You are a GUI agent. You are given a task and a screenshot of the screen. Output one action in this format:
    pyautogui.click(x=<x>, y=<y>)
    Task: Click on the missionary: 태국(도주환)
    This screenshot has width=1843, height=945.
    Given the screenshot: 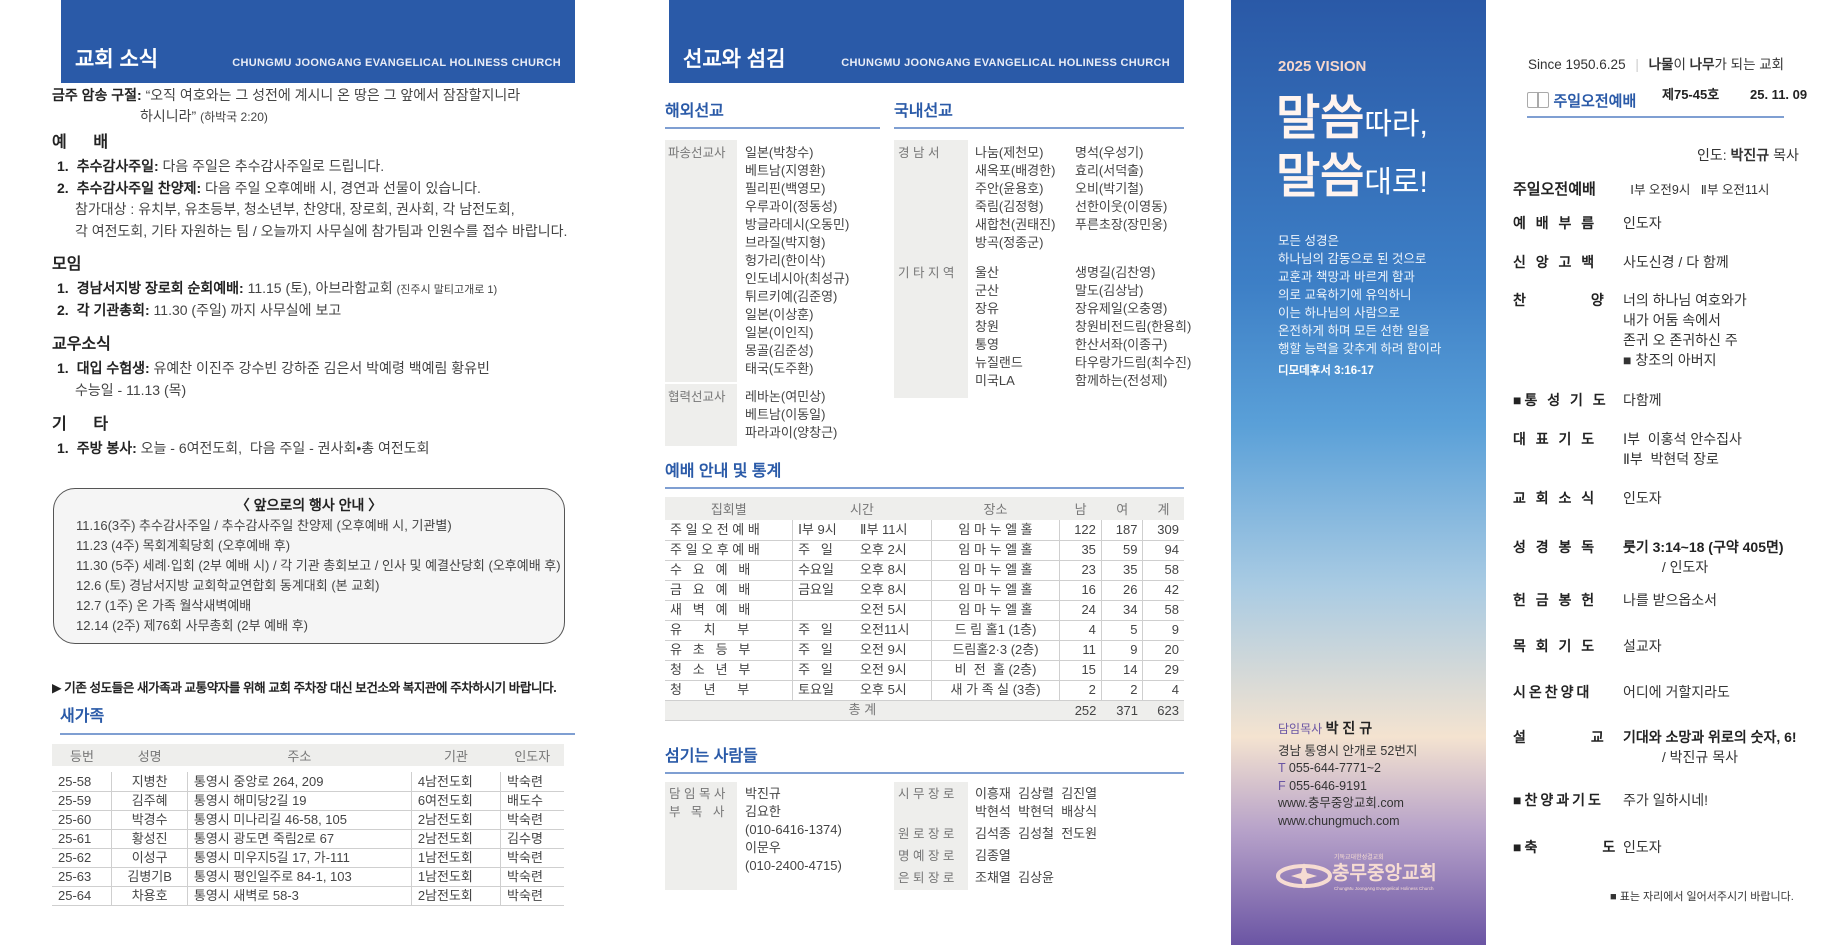 What is the action you would take?
    pyautogui.click(x=779, y=368)
    